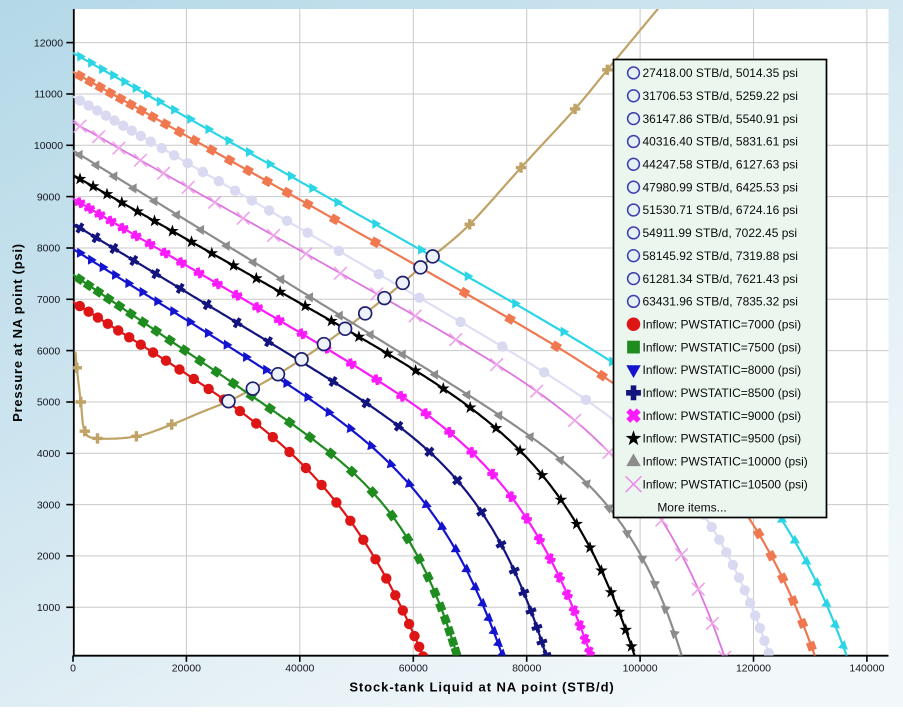  Describe the element at coordinates (753, 669) in the screenshot. I see `svg-text: 120000` at that location.